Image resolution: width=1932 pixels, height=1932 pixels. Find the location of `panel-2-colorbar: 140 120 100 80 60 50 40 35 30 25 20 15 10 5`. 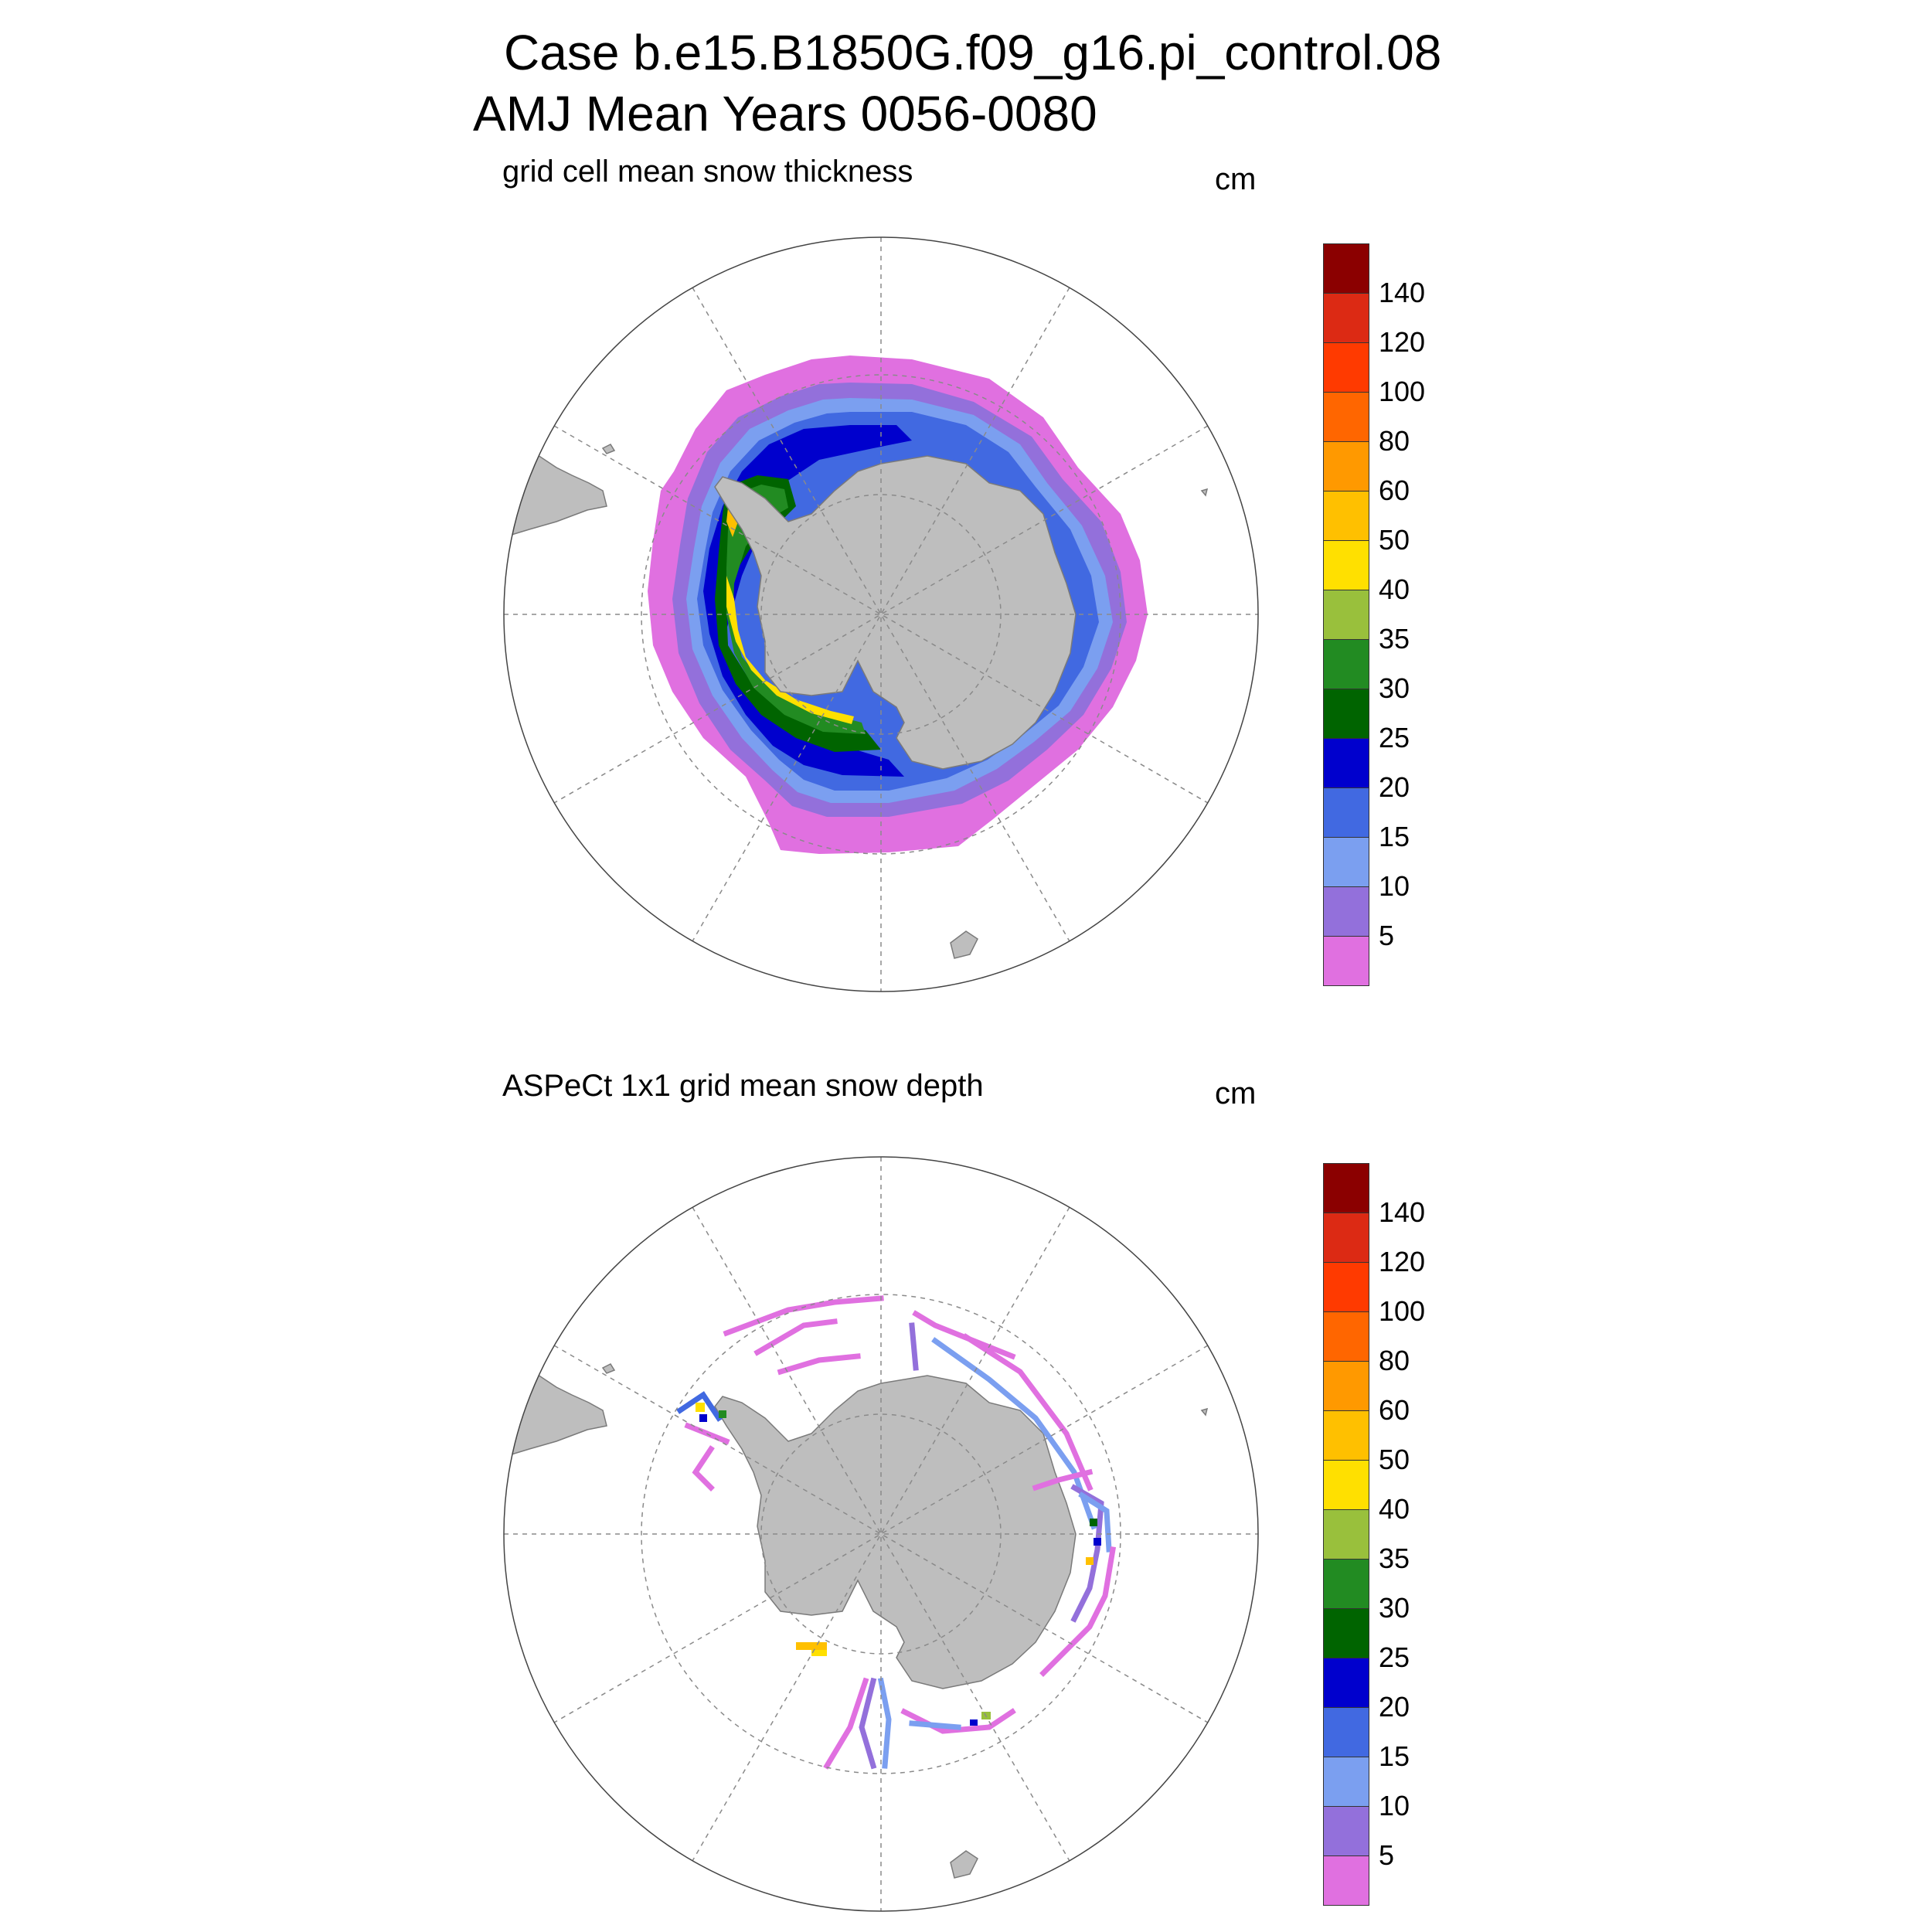

panel-2-colorbar: 140 120 100 80 60 50 40 35 30 25 20 15 10 5 is located at coordinates (1374, 1534).